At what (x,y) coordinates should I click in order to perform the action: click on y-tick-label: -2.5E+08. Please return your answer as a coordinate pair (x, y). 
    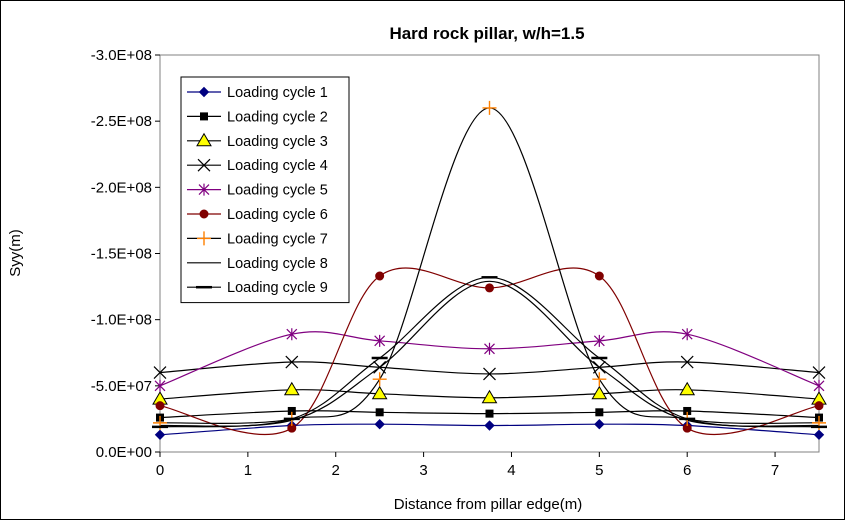
    Looking at the image, I should click on (121, 121).